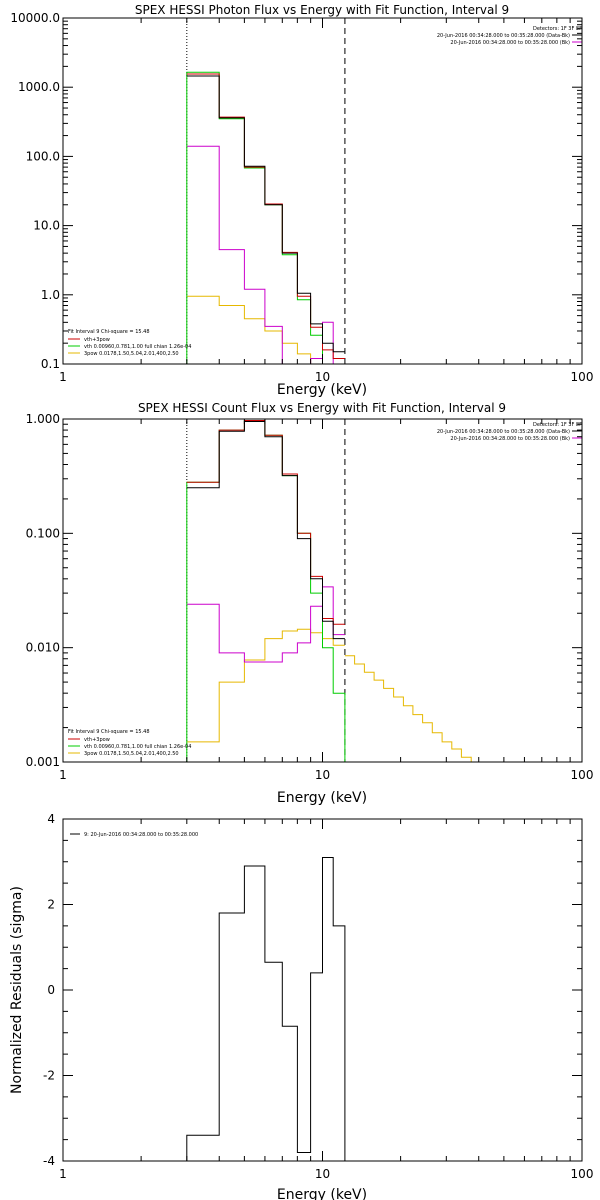 The height and width of the screenshot is (1200, 600). Describe the element at coordinates (43, 419) in the screenshot. I see `y-tick-label: 1.000` at that location.